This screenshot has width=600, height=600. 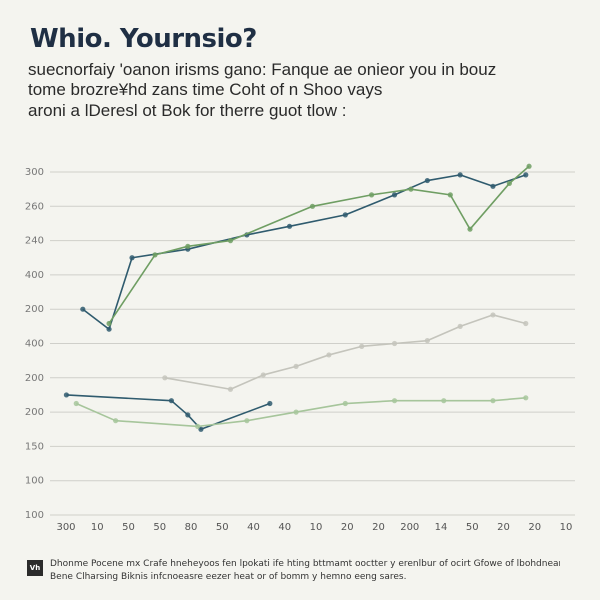 I want to click on x-tick-label: 200, so click(x=409, y=527).